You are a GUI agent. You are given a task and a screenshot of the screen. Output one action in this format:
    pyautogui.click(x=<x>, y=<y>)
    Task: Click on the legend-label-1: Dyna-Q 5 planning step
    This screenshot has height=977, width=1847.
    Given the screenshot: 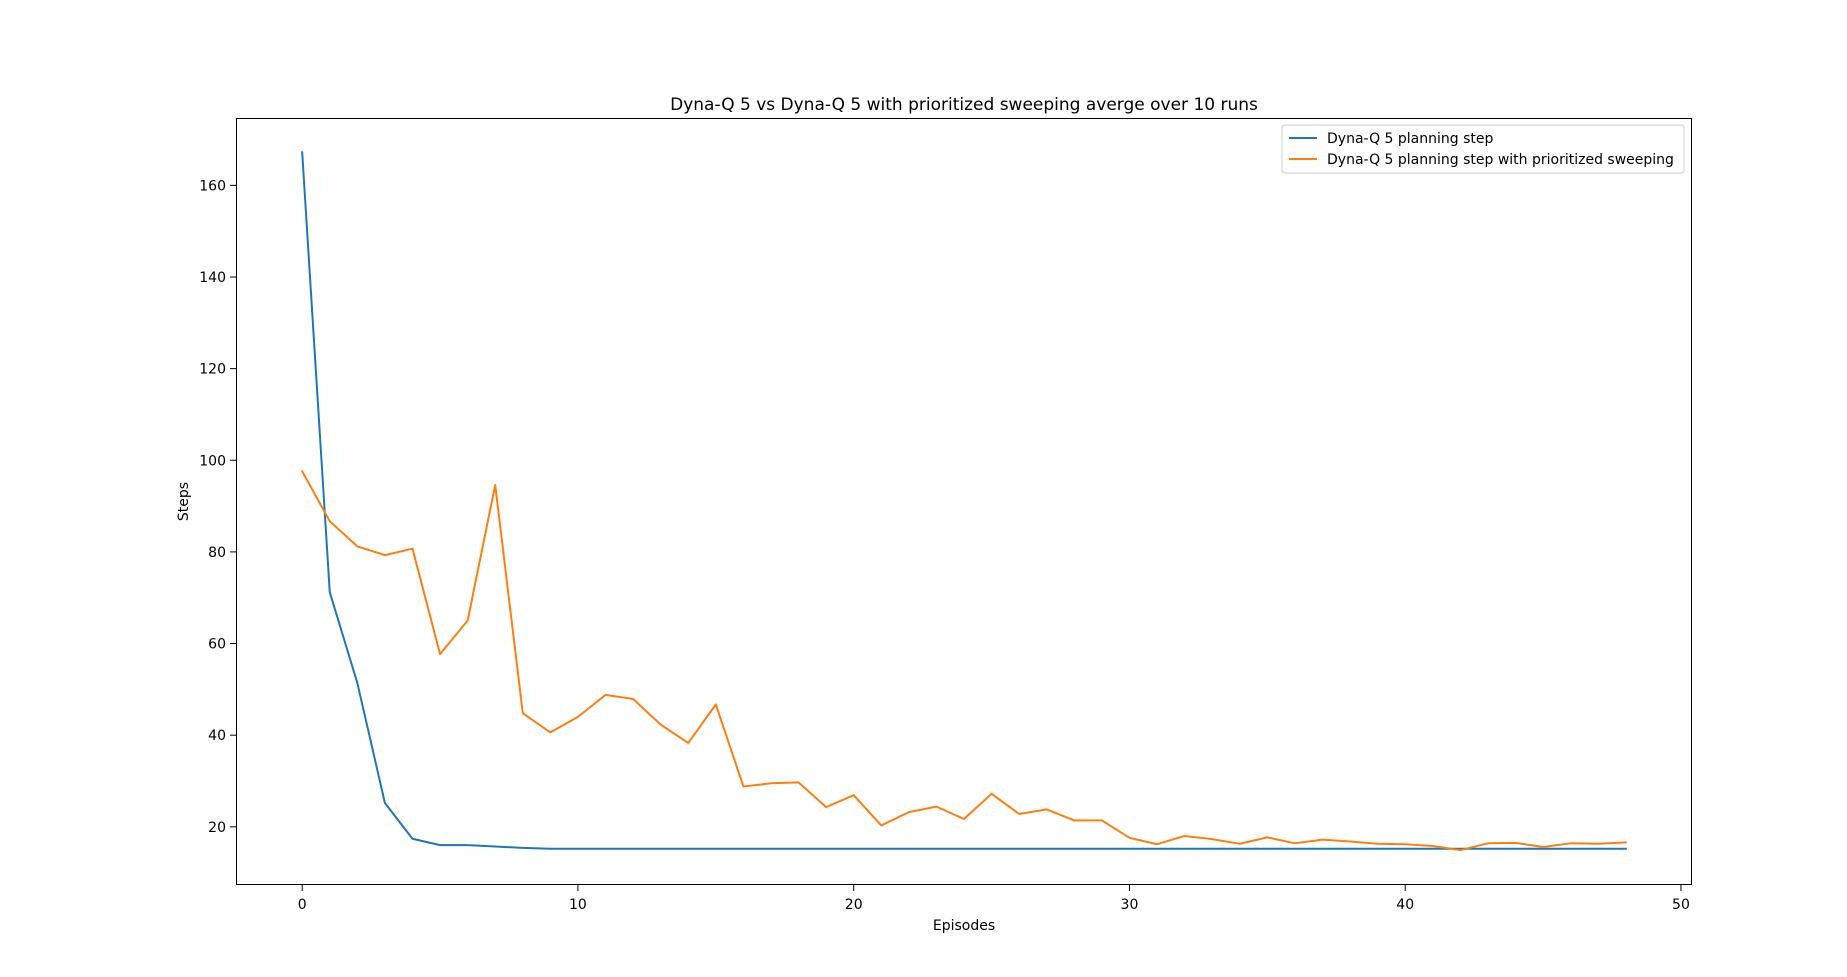 What is the action you would take?
    pyautogui.click(x=1410, y=139)
    